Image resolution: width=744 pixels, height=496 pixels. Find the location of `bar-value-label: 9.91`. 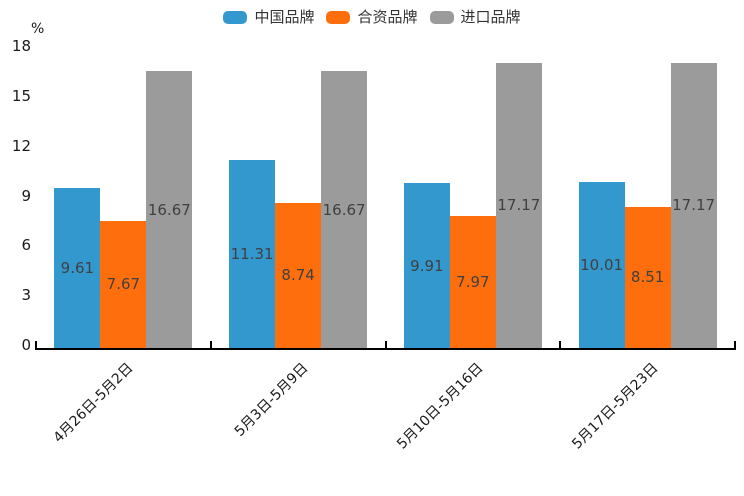

bar-value-label: 9.91 is located at coordinates (427, 265).